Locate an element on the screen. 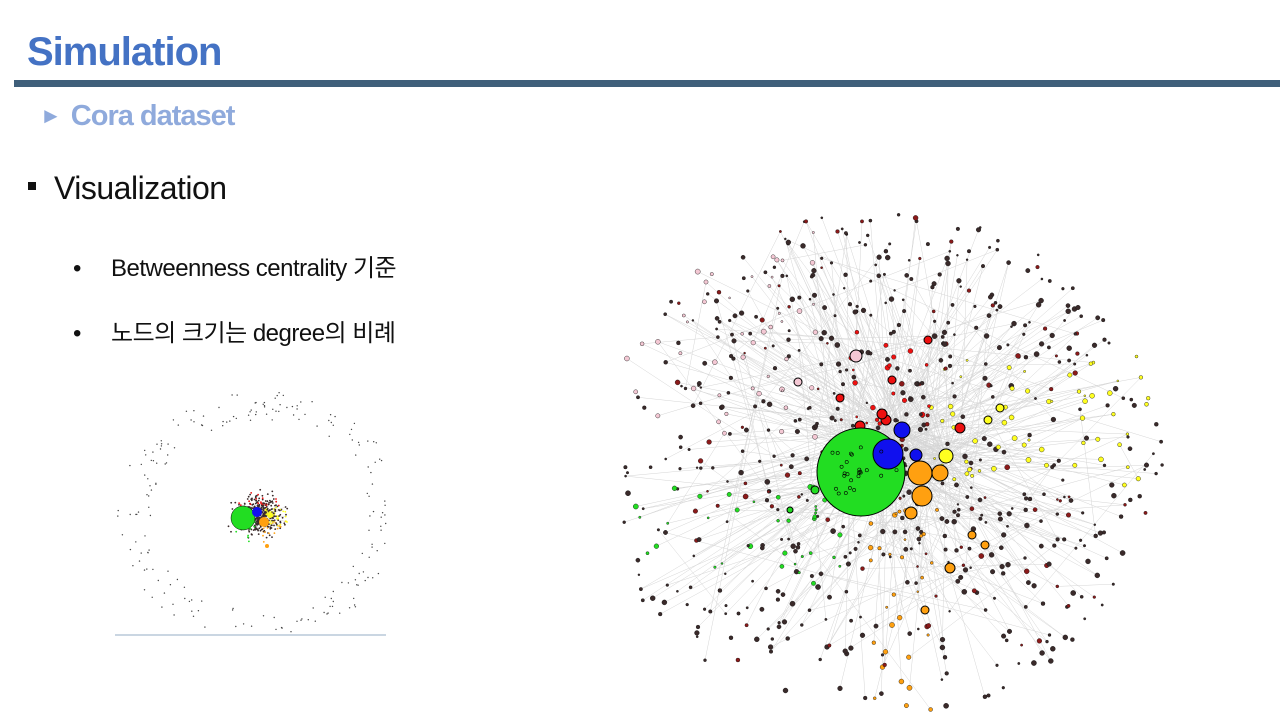  slide-subtitle: ► Cora dataset is located at coordinates (137, 116).